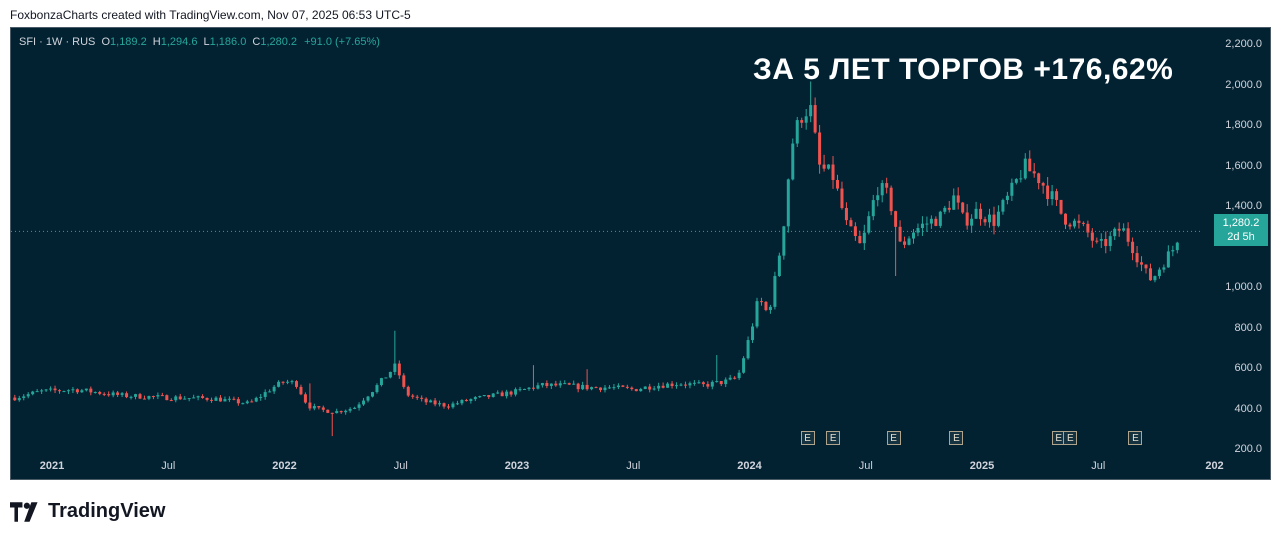 The width and height of the screenshot is (1281, 541). What do you see at coordinates (1243, 165) in the screenshot?
I see `price-tick-label: 1,600.0` at bounding box center [1243, 165].